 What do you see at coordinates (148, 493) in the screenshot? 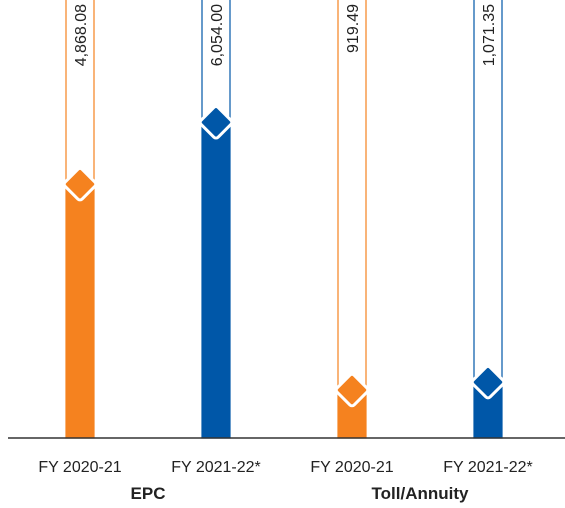
I see `group-label: EPC` at bounding box center [148, 493].